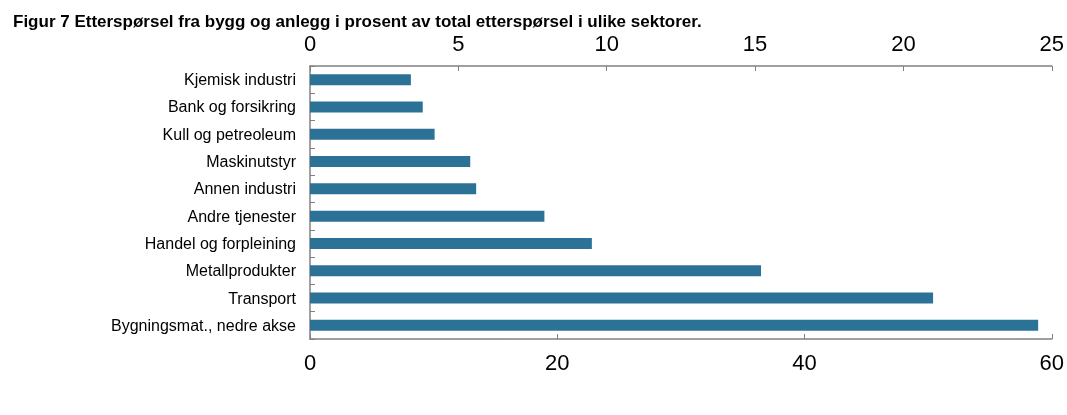 This screenshot has height=415, width=1067. Describe the element at coordinates (903, 43) in the screenshot. I see `x2-tick-label: 20` at that location.